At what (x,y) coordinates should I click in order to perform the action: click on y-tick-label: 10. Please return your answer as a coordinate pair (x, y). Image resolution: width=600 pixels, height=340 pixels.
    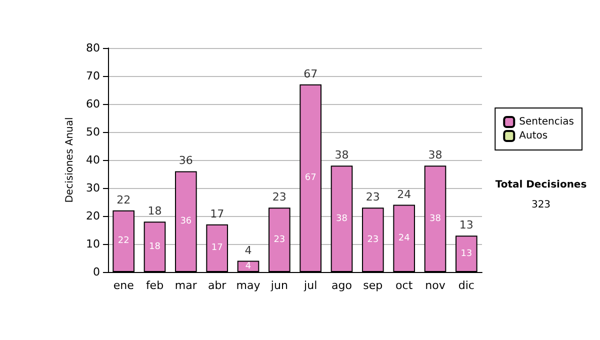
    Looking at the image, I should click on (93, 244).